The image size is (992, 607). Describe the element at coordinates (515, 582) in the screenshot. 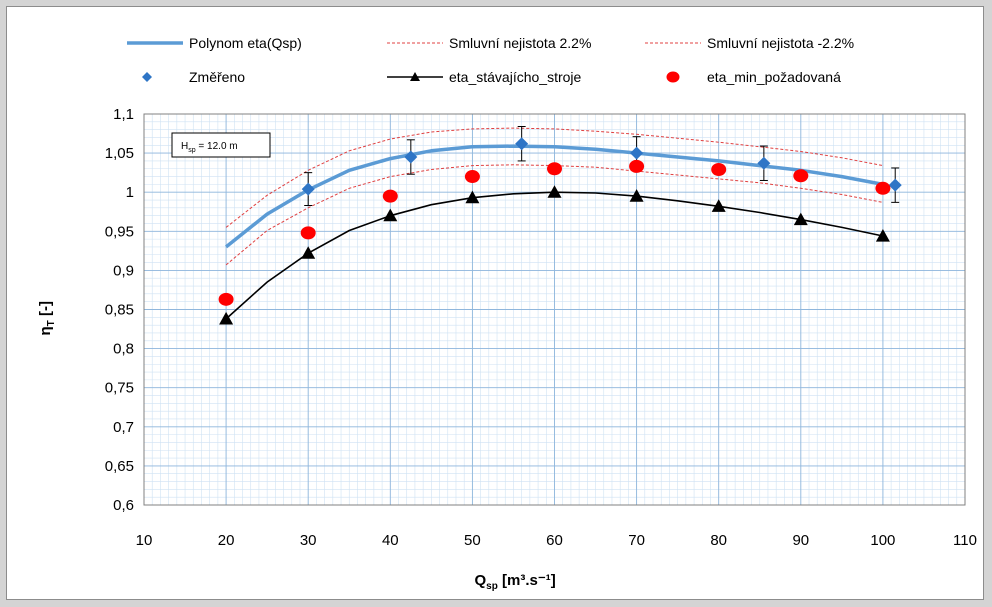

I see `x-axis-title: Qsp [m³.s⁻¹]` at that location.